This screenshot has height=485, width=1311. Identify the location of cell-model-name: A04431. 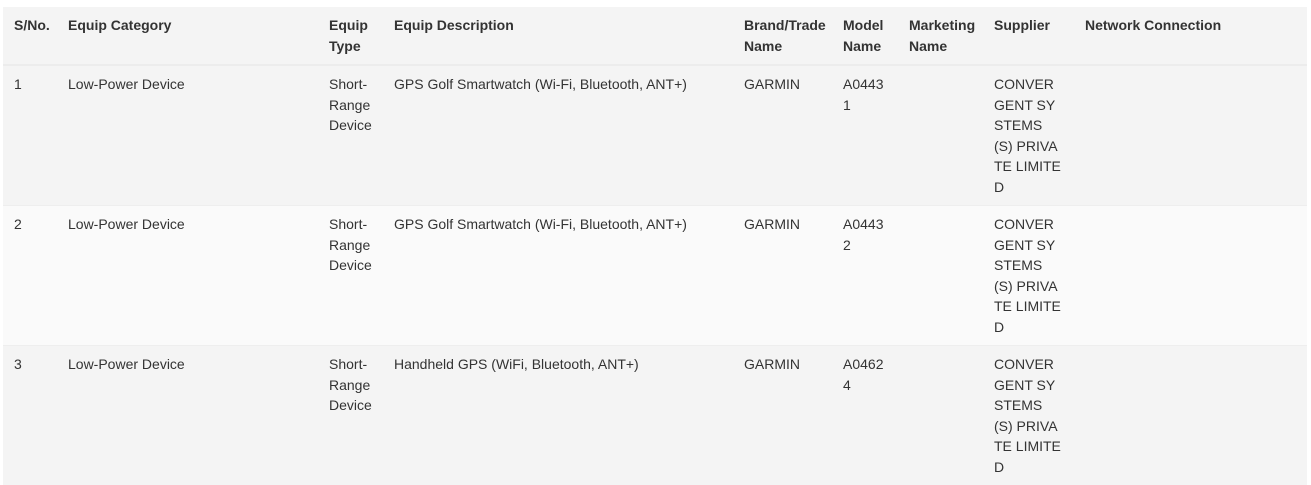
(865, 135).